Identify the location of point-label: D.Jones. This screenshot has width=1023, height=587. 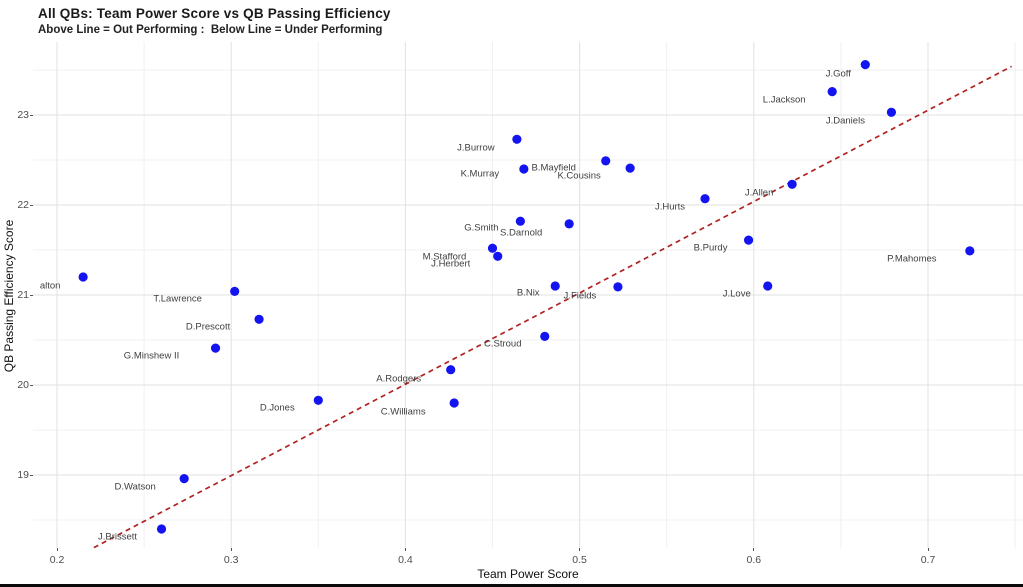
(277, 408).